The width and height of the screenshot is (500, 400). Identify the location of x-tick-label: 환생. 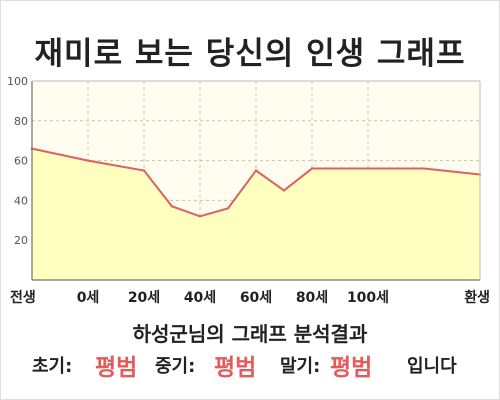
(477, 297).